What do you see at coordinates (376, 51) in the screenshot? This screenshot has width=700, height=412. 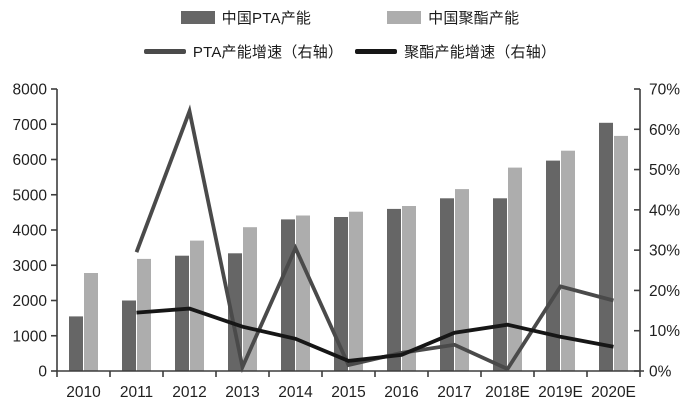 I see `legend-swatch-polyester-growth` at bounding box center [376, 51].